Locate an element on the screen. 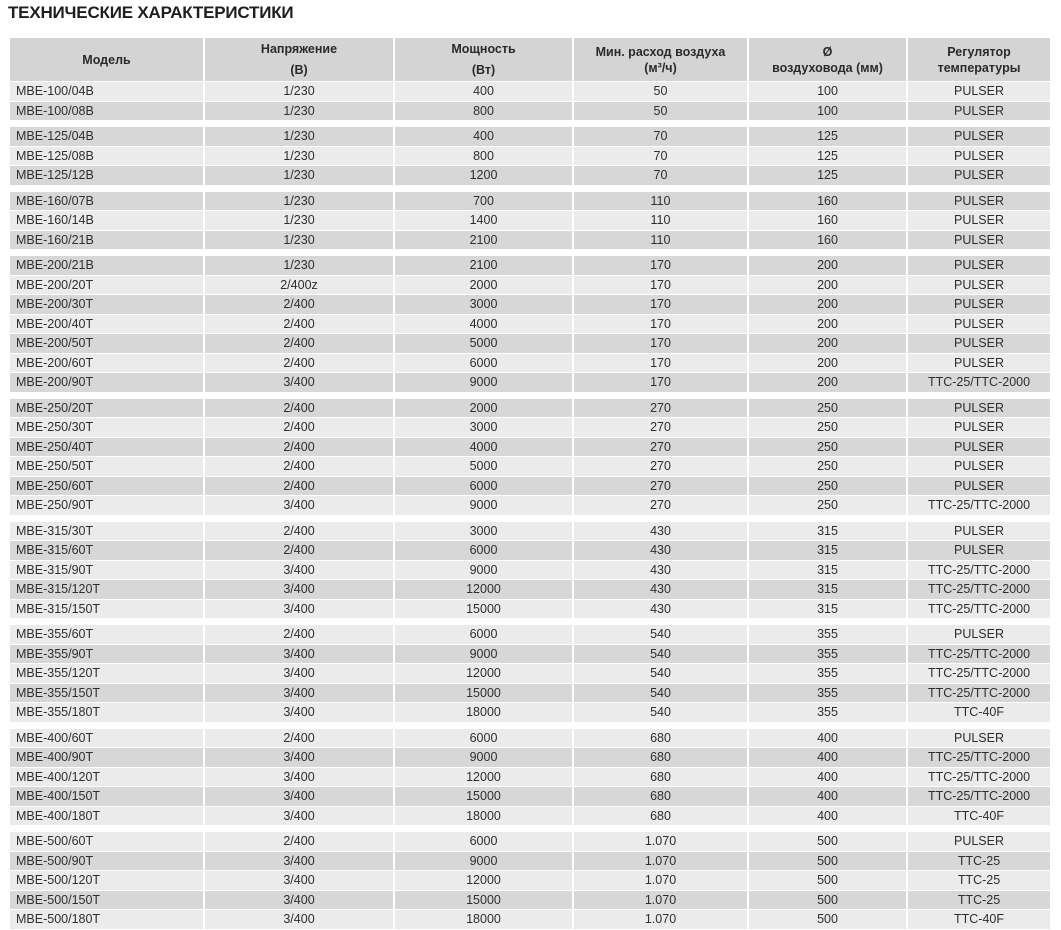 The width and height of the screenshot is (1061, 930). cell-duct-diameter: 160 is located at coordinates (828, 220).